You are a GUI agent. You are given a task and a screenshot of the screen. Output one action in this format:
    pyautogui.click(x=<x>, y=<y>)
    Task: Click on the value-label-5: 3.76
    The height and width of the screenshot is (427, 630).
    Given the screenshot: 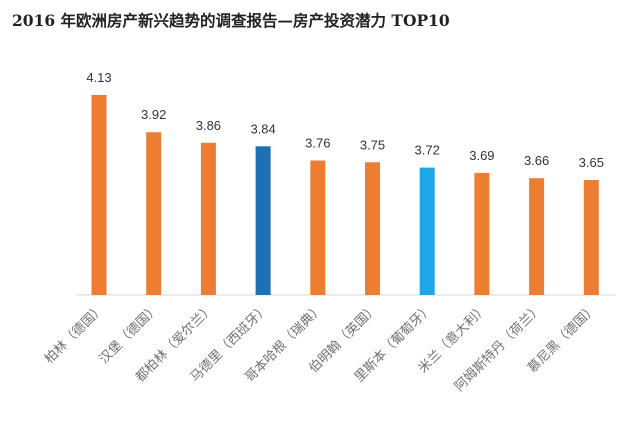 What is the action you would take?
    pyautogui.click(x=317, y=143)
    